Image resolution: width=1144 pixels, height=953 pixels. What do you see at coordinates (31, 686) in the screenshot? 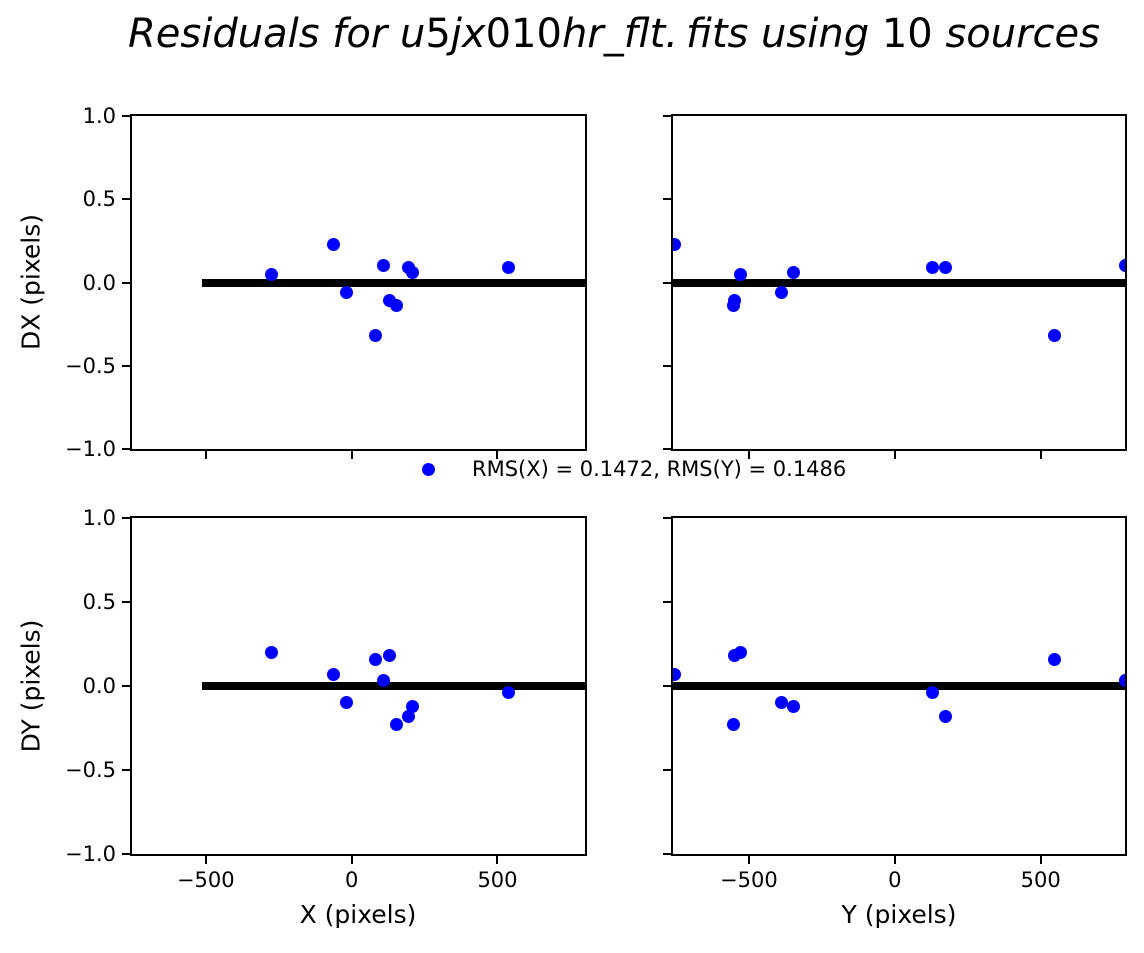
I see `y-axis-label-dy: DY (pixels)` at bounding box center [31, 686].